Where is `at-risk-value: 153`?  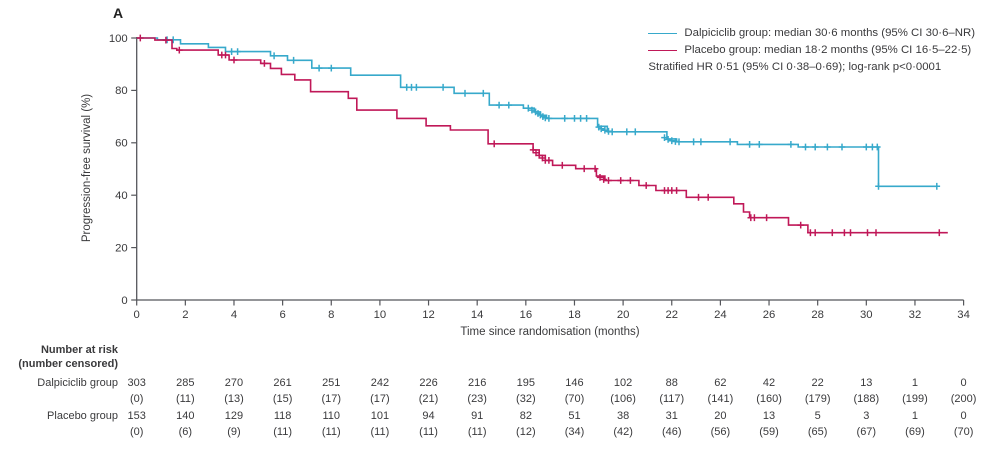 at-risk-value: 153 is located at coordinates (136, 416).